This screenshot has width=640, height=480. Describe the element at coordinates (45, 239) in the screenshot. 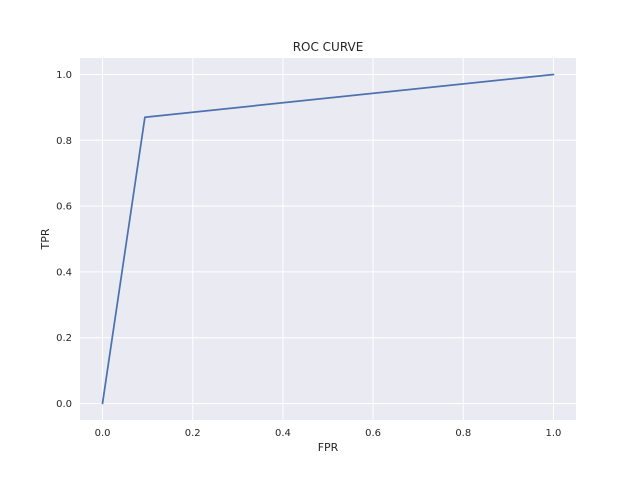

I see `y-axis-label: TPR` at that location.